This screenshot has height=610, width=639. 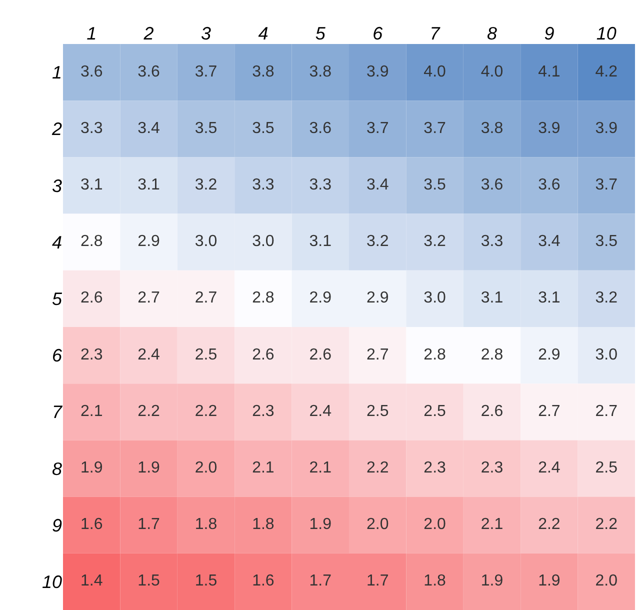 I want to click on y-tick-label: 6, so click(x=57, y=356).